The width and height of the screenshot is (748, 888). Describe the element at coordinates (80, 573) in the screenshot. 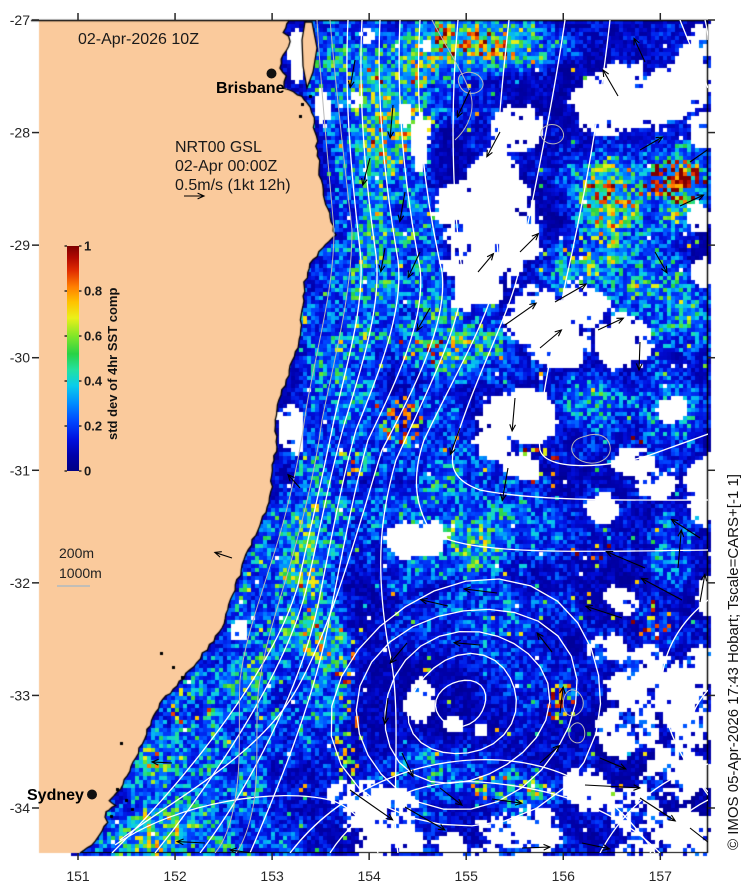

I see `svg-text: 1000m` at that location.